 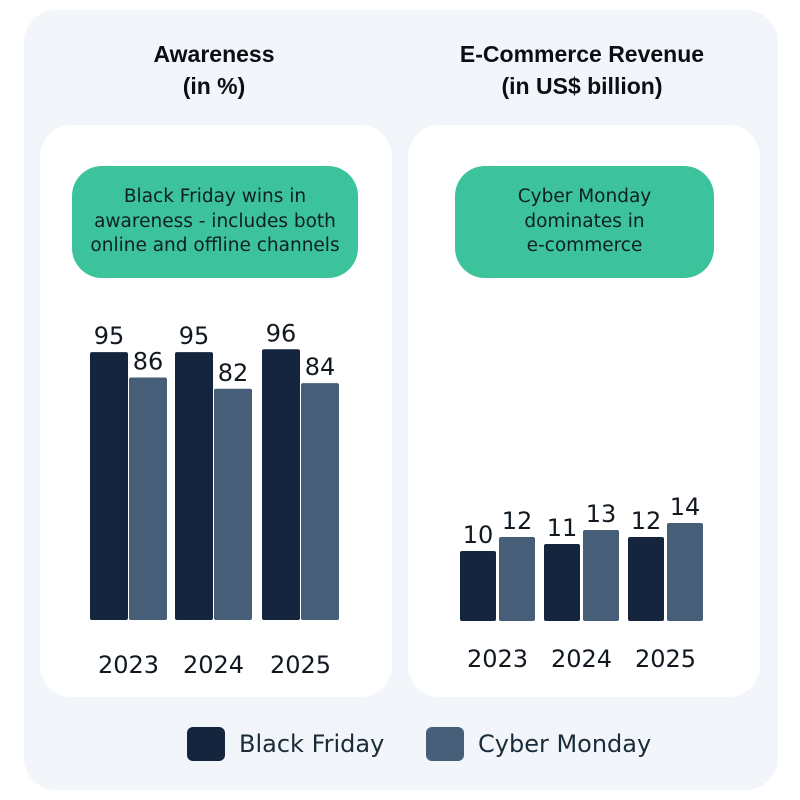 What do you see at coordinates (281, 484) in the screenshot?
I see `awareness-bar-black-friday-2025` at bounding box center [281, 484].